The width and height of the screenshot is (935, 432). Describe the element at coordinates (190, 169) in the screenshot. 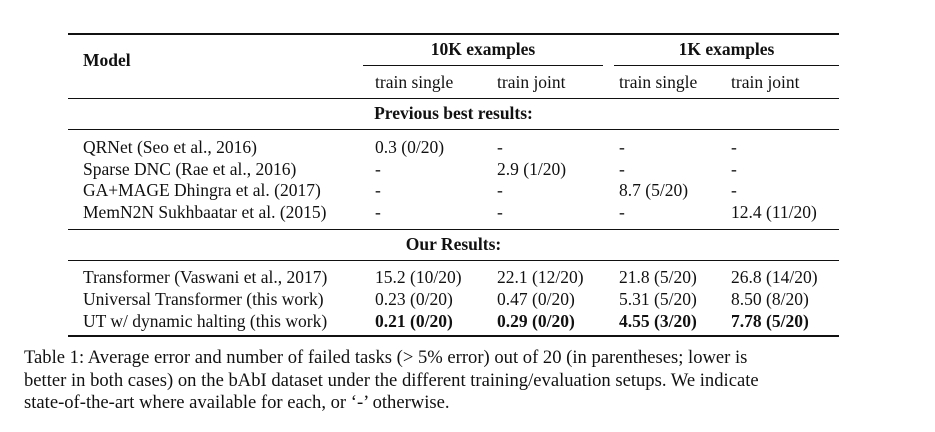

I see `row-model: Sparse DNC (Rae et al., 2016)` at that location.